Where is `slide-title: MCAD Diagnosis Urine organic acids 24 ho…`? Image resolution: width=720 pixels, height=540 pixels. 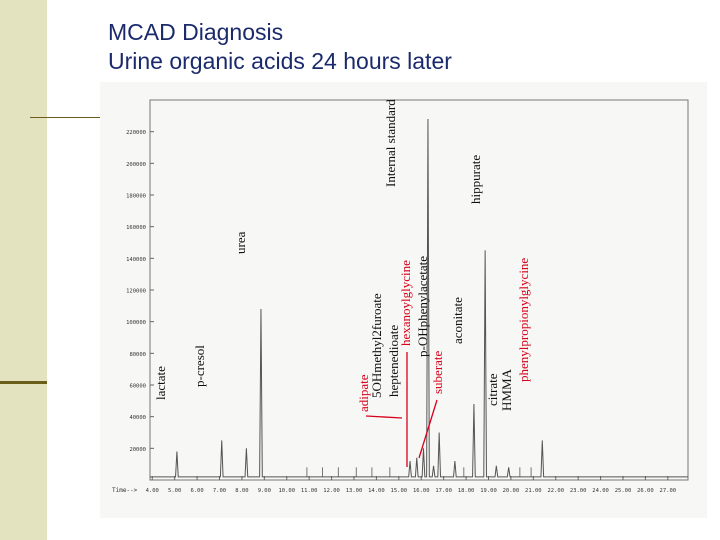 slide-title: MCAD Diagnosis Urine organic acids 24 ho… is located at coordinates (280, 47).